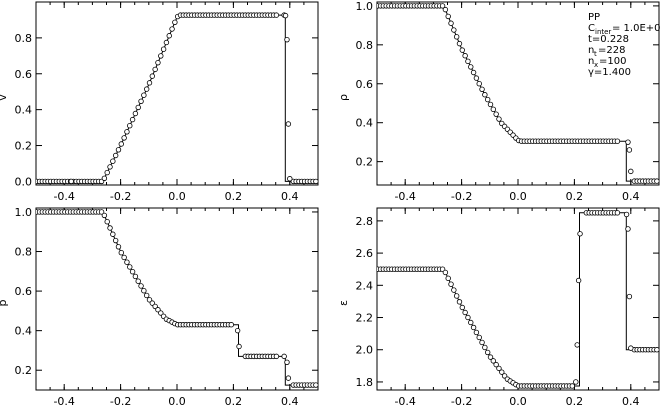 Image resolution: width=660 pixels, height=412 pixels. What do you see at coordinates (365, 318) in the screenshot?
I see `panel-energy-ytick-label: 2.2` at bounding box center [365, 318].